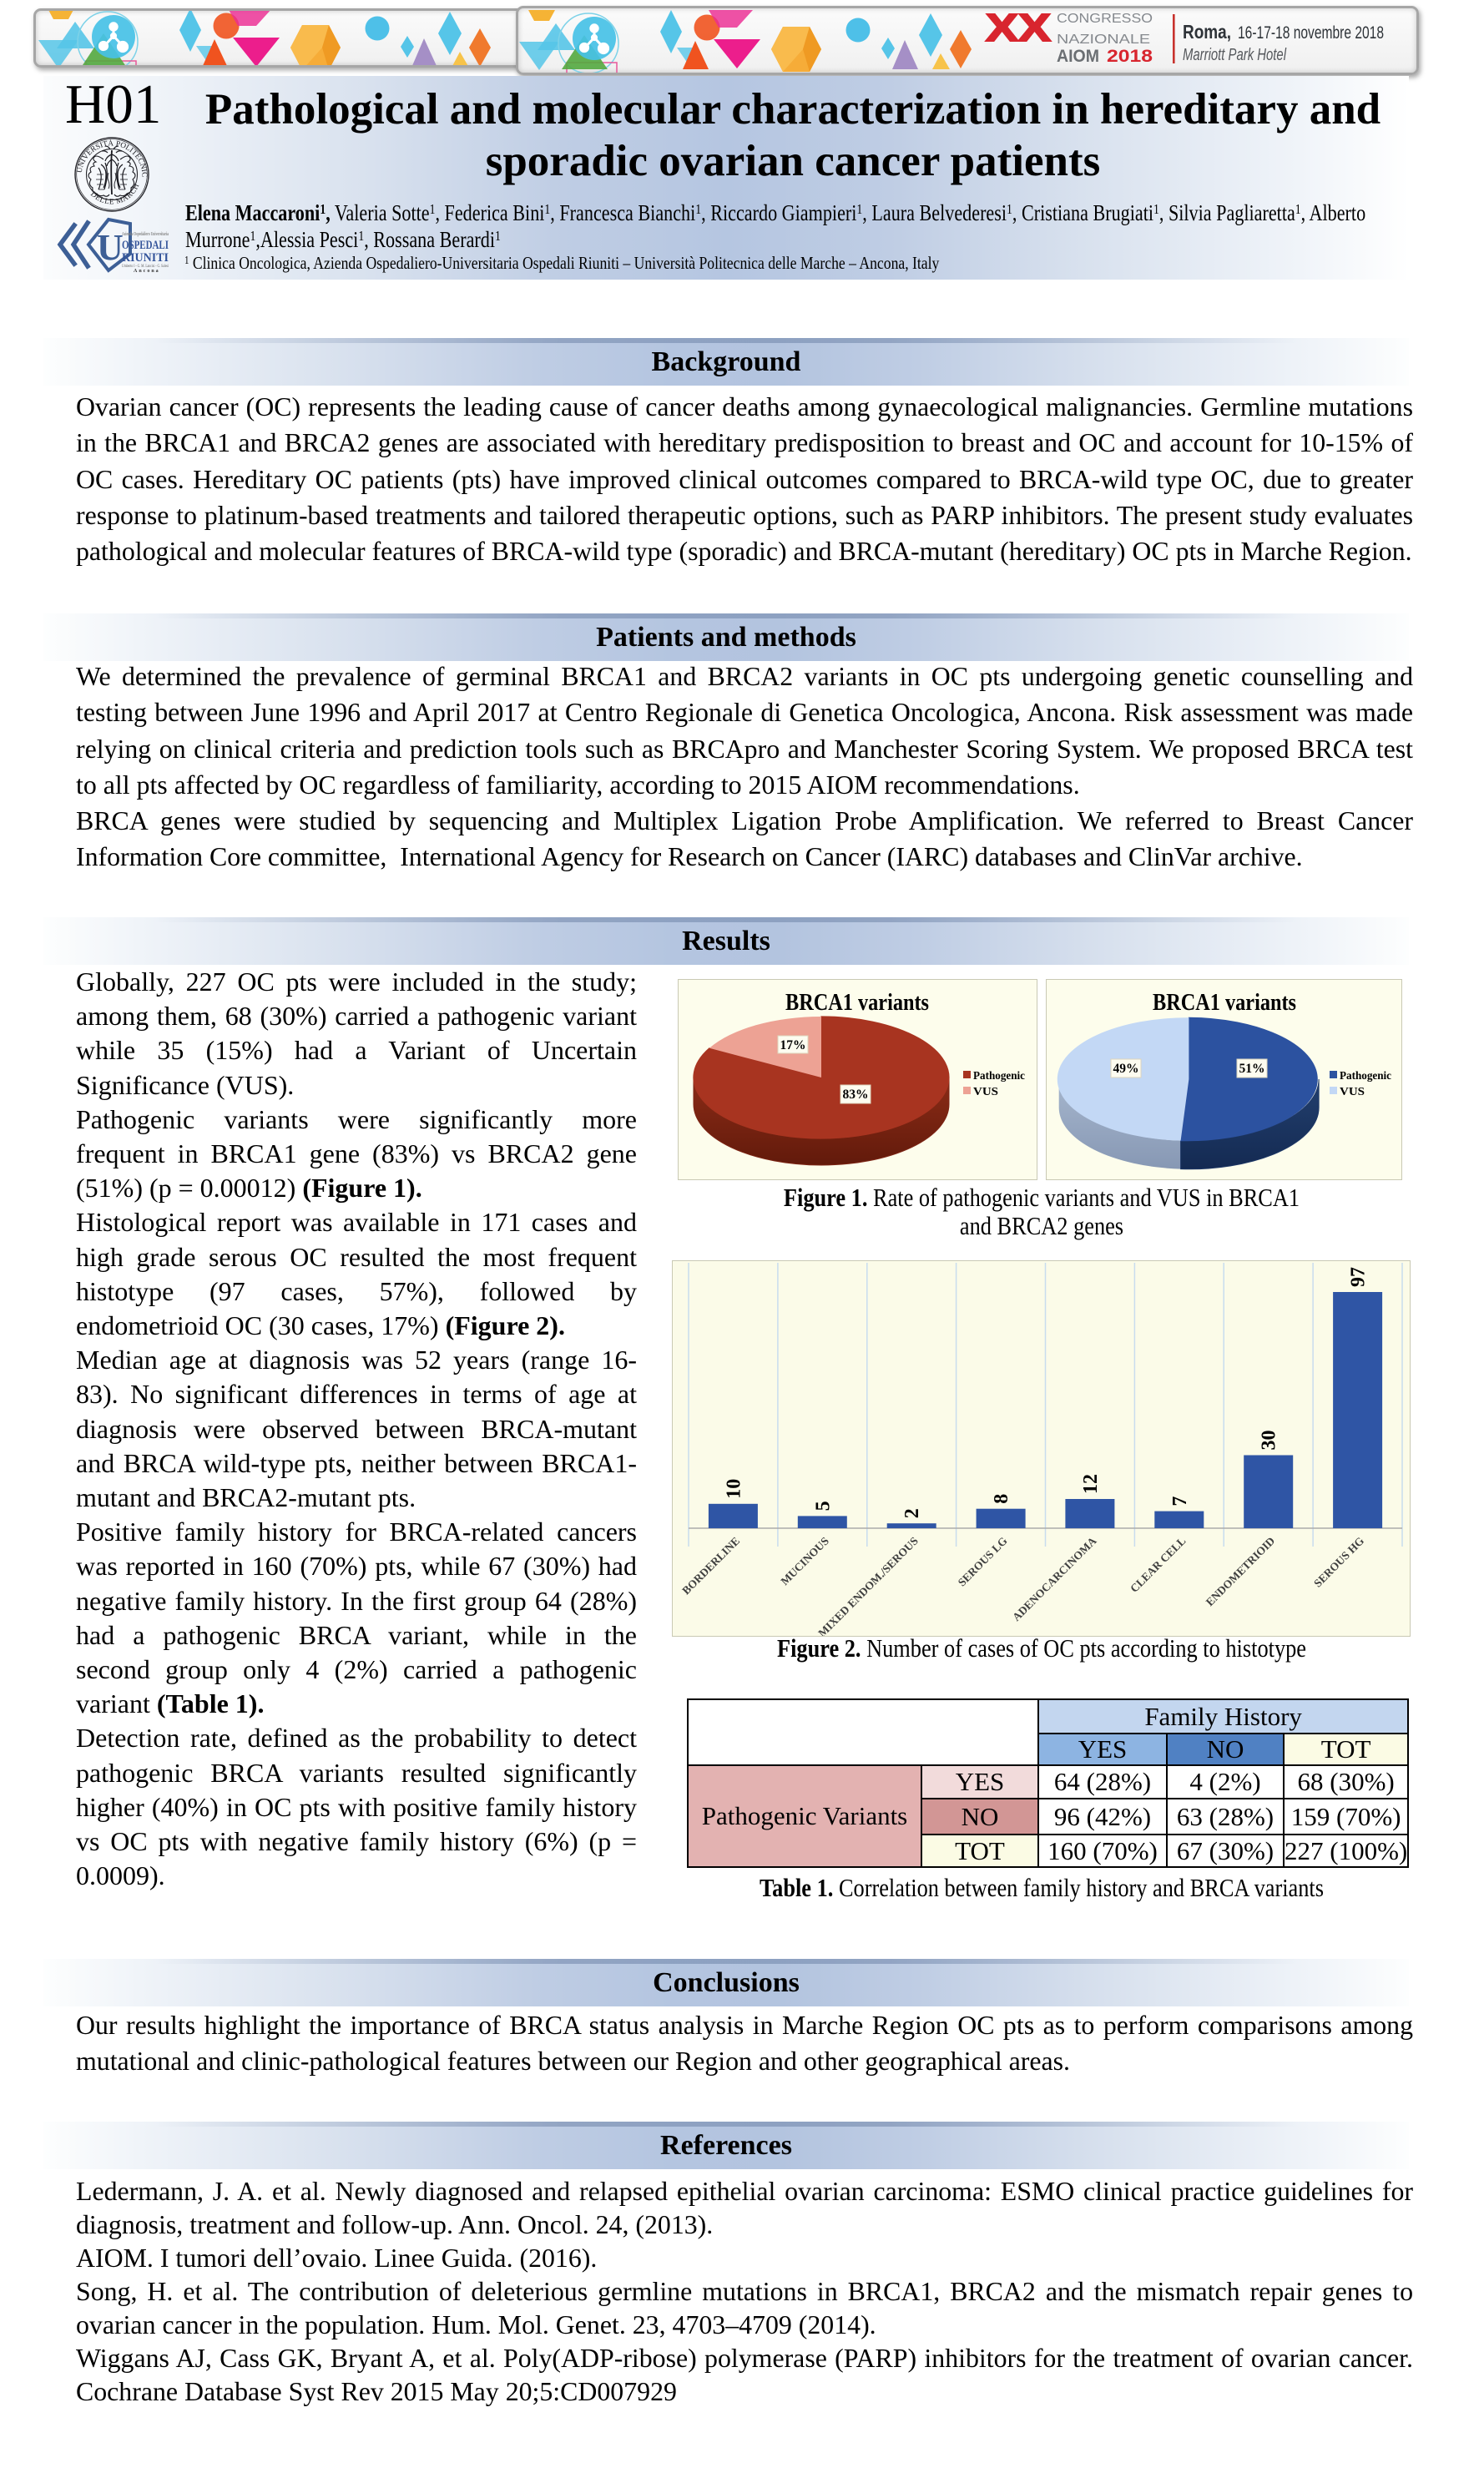 The width and height of the screenshot is (1484, 2473). I want to click on svg-text: 2018, so click(1130, 56).